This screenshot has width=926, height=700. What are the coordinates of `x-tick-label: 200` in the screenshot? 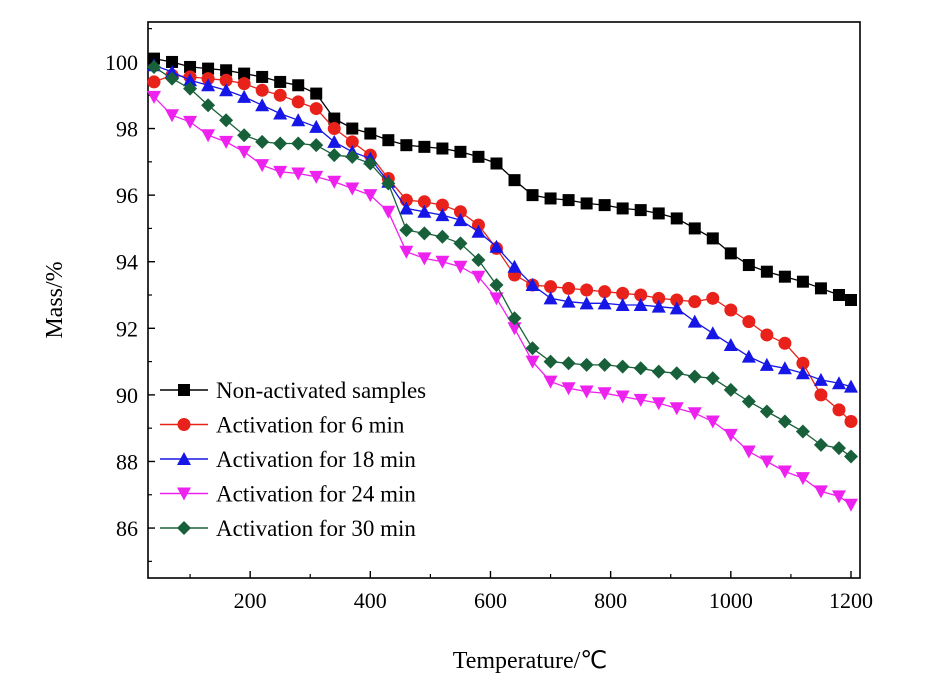 It's located at (250, 600).